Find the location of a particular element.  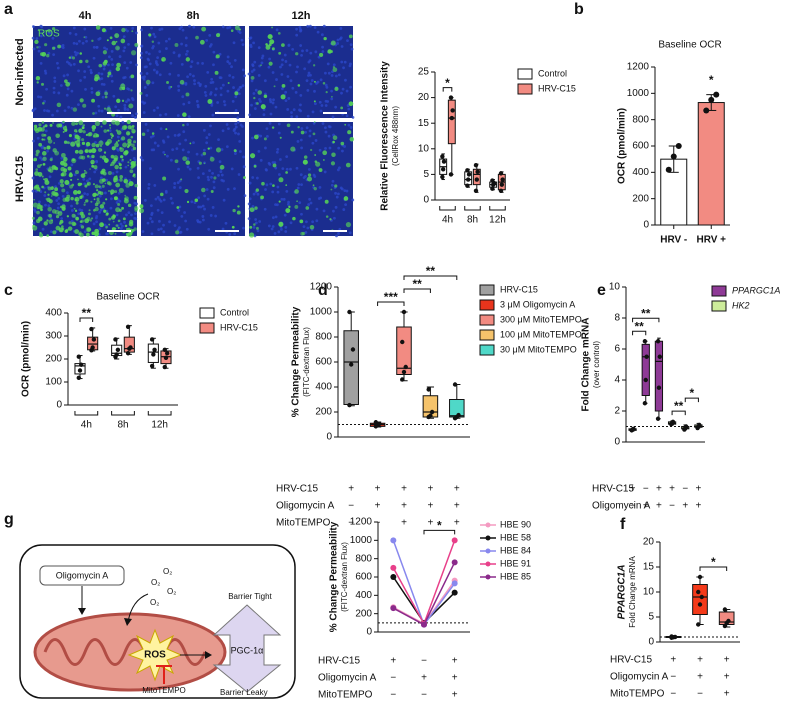

panel-letter: b is located at coordinates (579, 9).